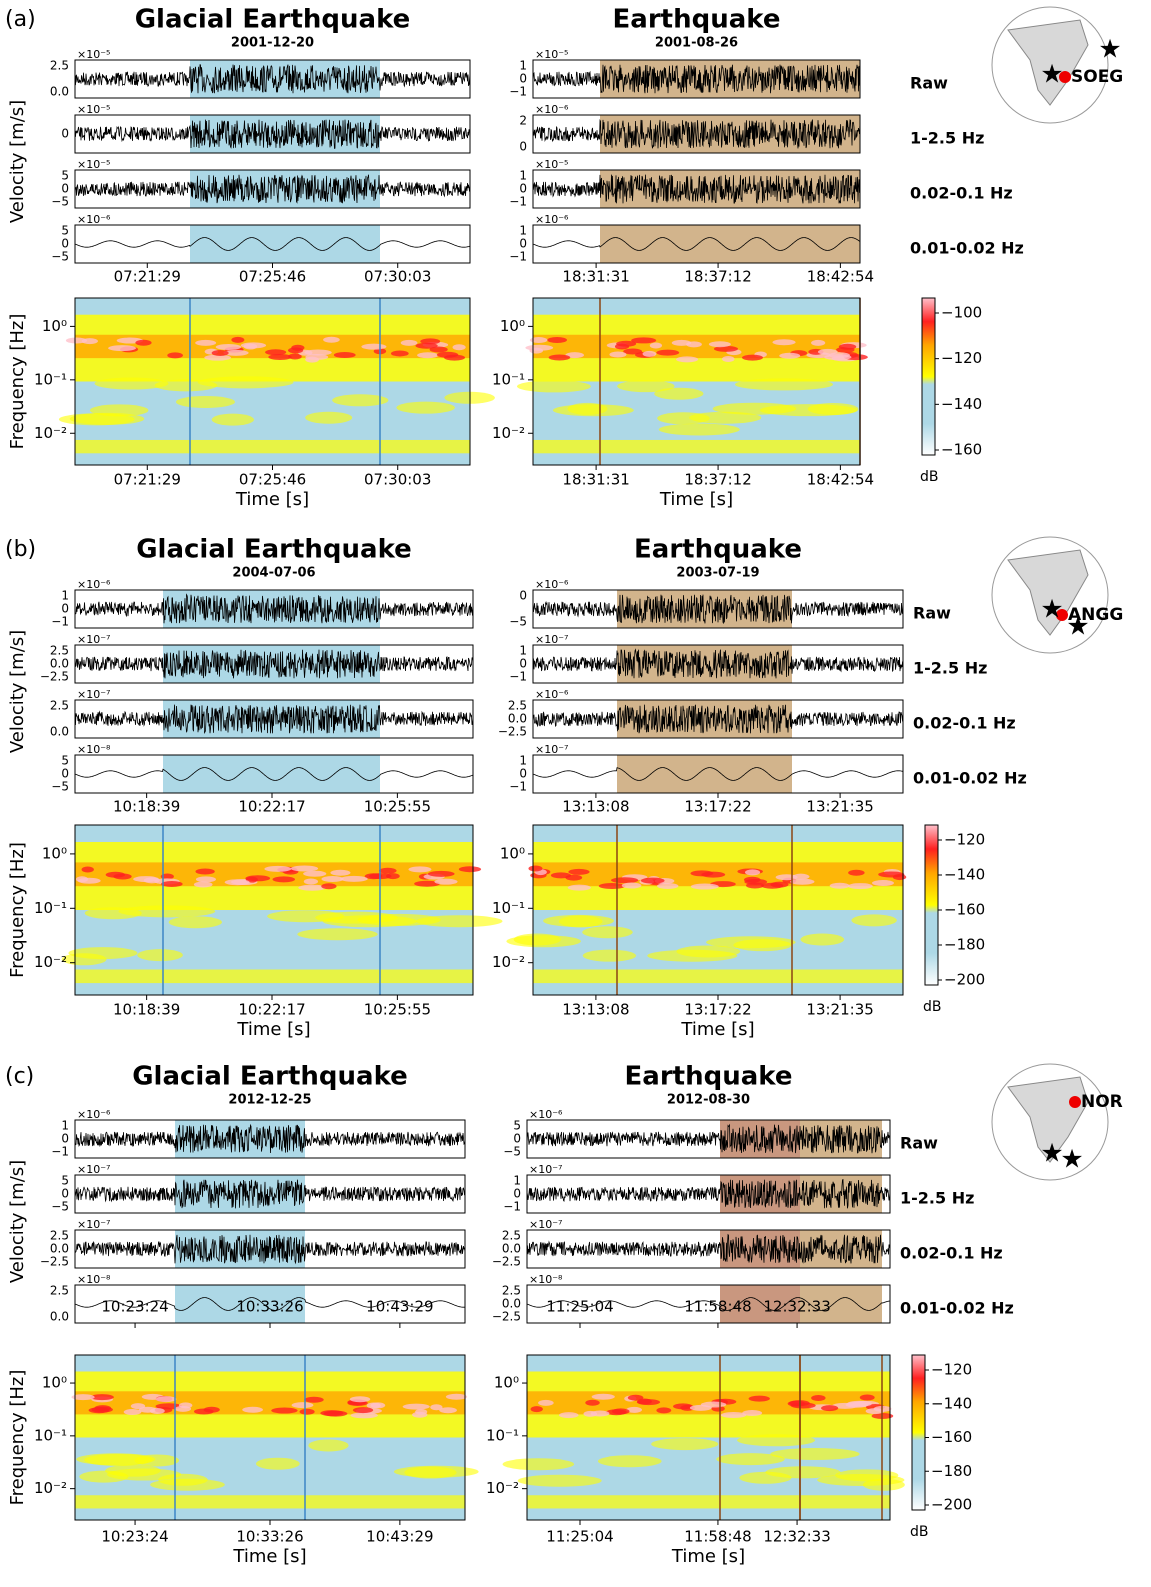 This screenshot has width=1151, height=1587. What do you see at coordinates (796, 1307) in the screenshot?
I see `x-tick-label: 12:32:33` at bounding box center [796, 1307].